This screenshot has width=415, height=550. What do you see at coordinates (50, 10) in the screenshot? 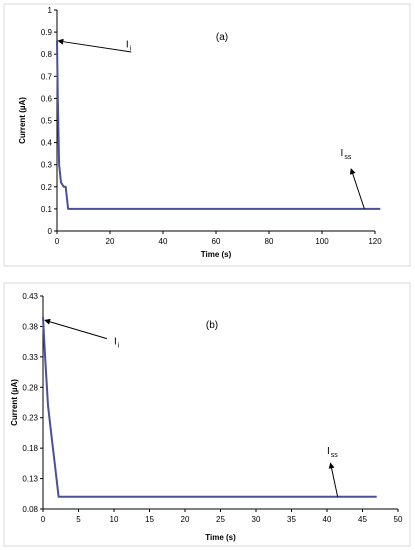
I see `y-tick-label: 1` at bounding box center [50, 10].